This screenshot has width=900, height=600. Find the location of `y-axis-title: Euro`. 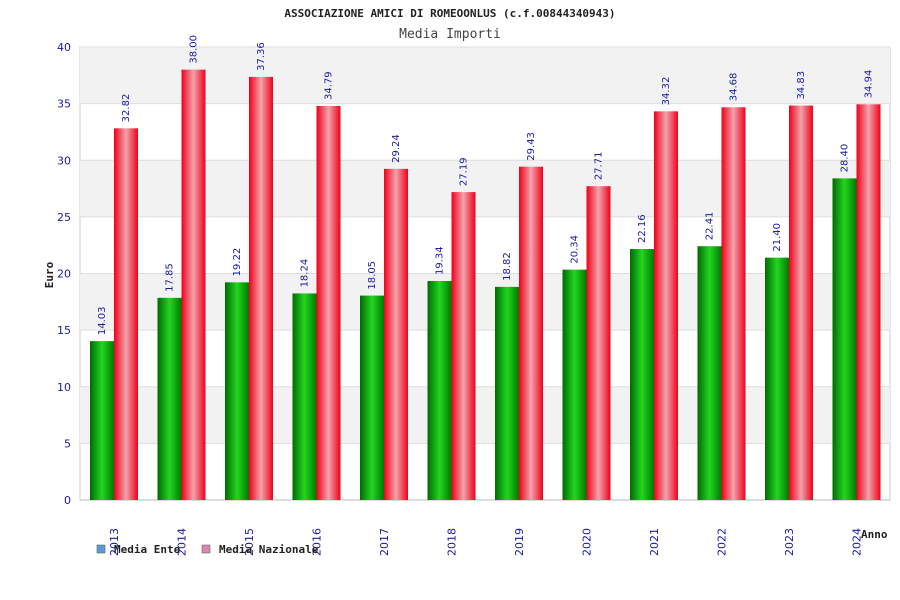

y-axis-title: Euro is located at coordinates (49, 274).